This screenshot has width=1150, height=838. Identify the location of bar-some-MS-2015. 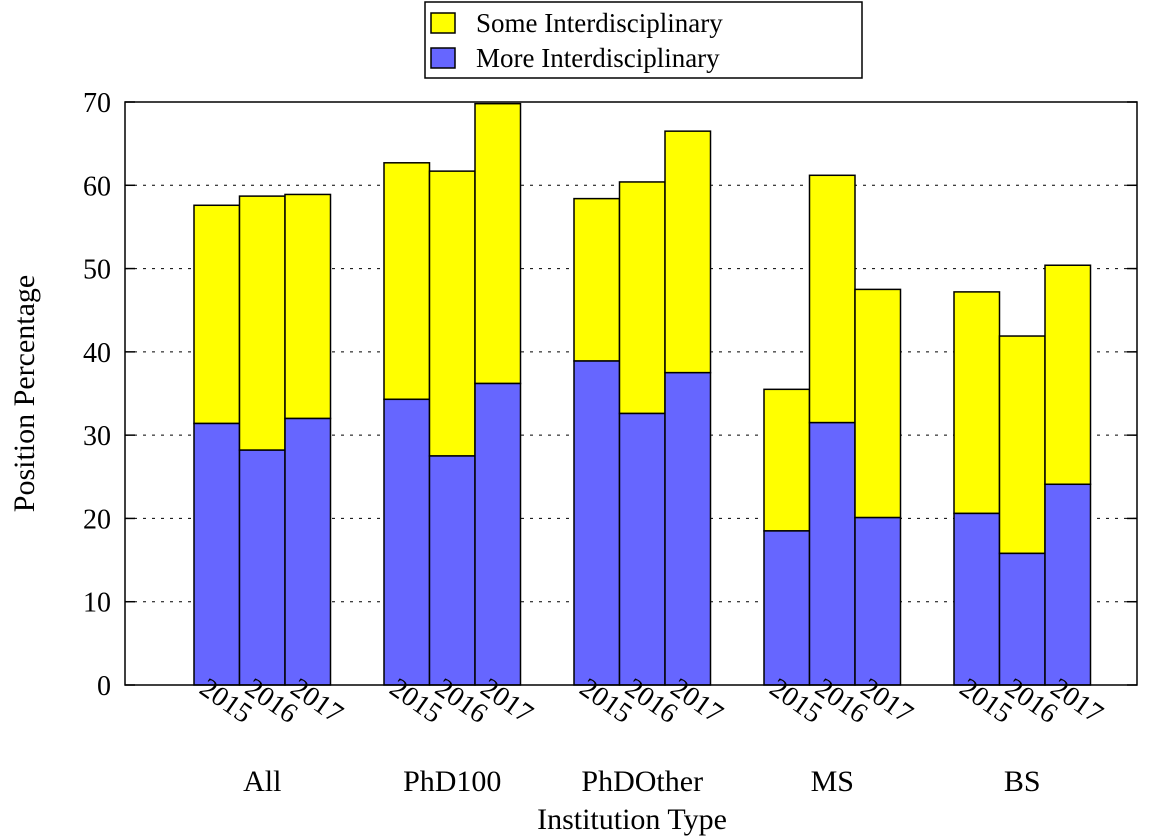
(787, 460).